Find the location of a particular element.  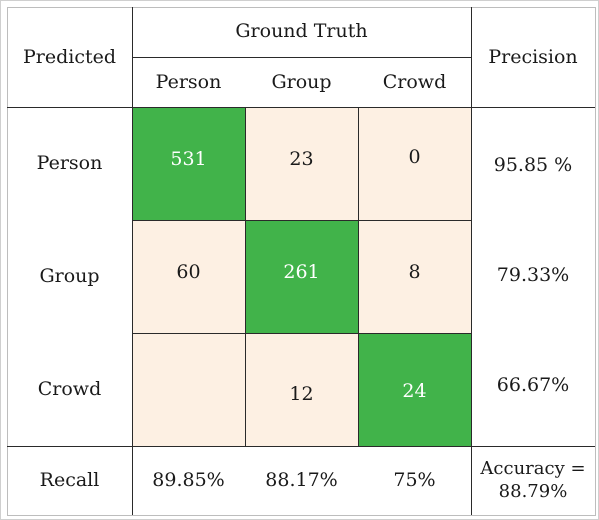

predicted-header: Predicted is located at coordinates (69, 57).